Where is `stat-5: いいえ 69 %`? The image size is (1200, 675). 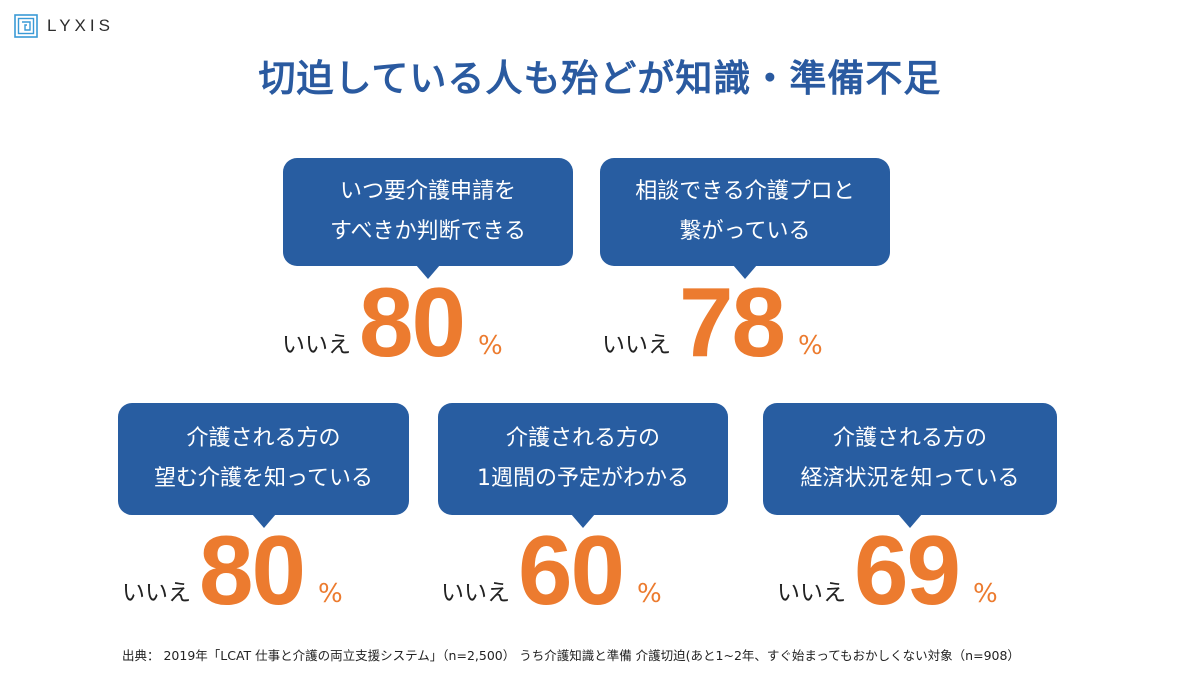 stat-5: いいえ 69 % is located at coordinates (887, 570).